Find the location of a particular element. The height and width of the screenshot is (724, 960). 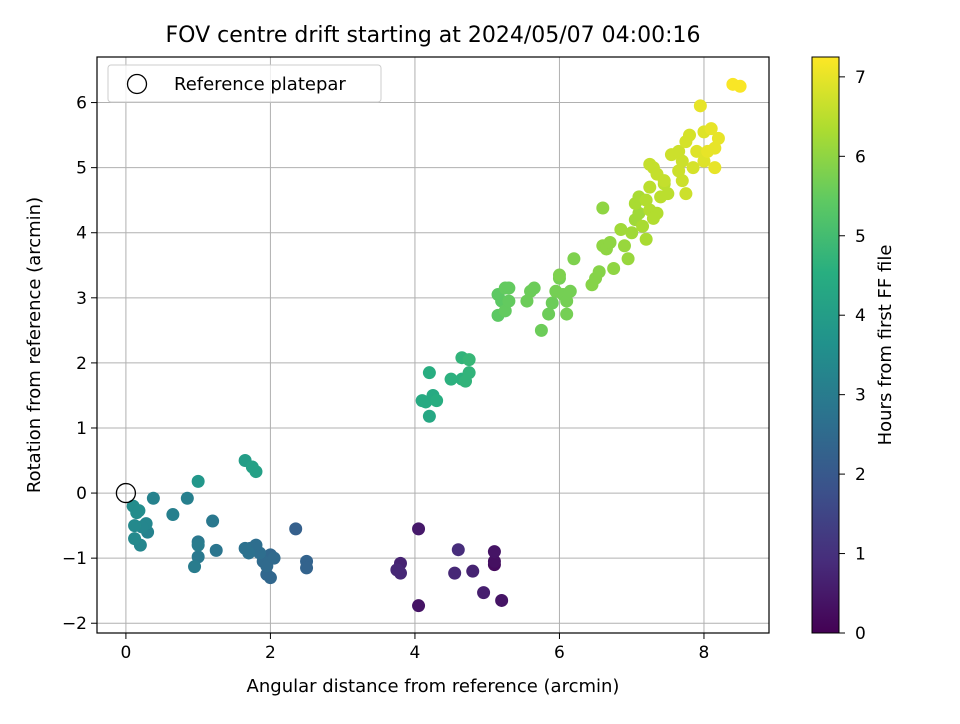

y-axis-ticks: −2 −1 0 1 2 3 4 5 6 is located at coordinates (79, 364).